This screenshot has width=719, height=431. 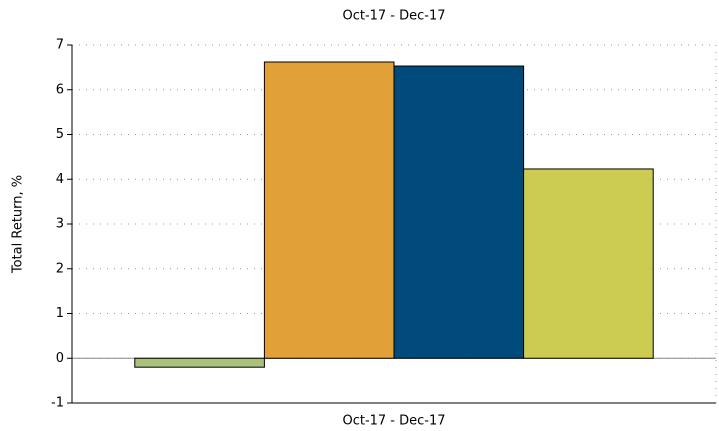 What do you see at coordinates (18, 224) in the screenshot?
I see `y-axis-label: Total Return, %` at bounding box center [18, 224].